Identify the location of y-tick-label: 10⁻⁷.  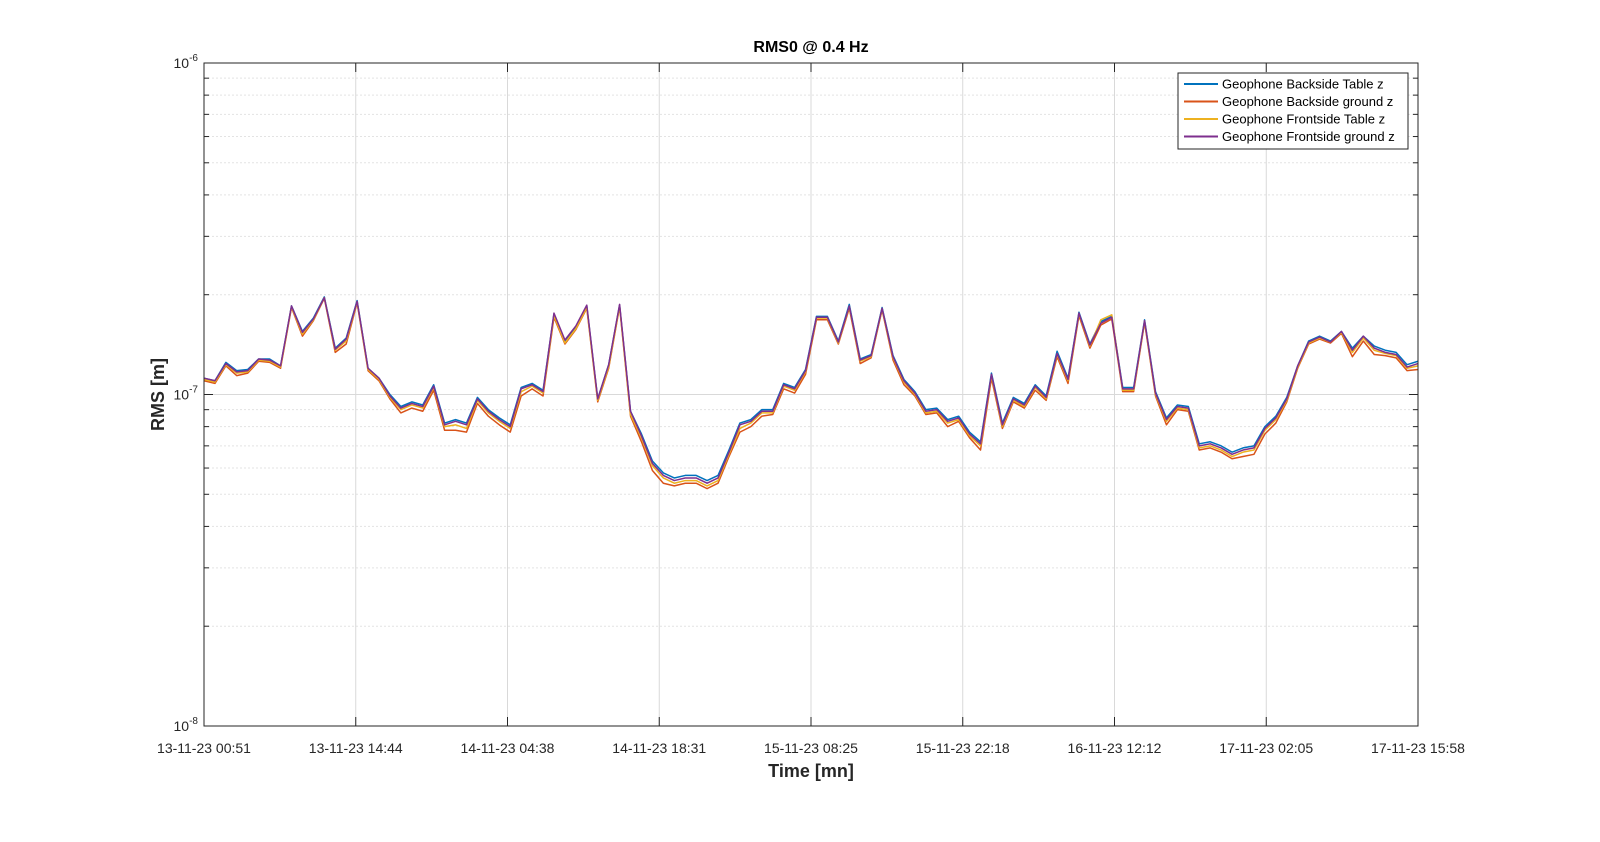
(186, 394).